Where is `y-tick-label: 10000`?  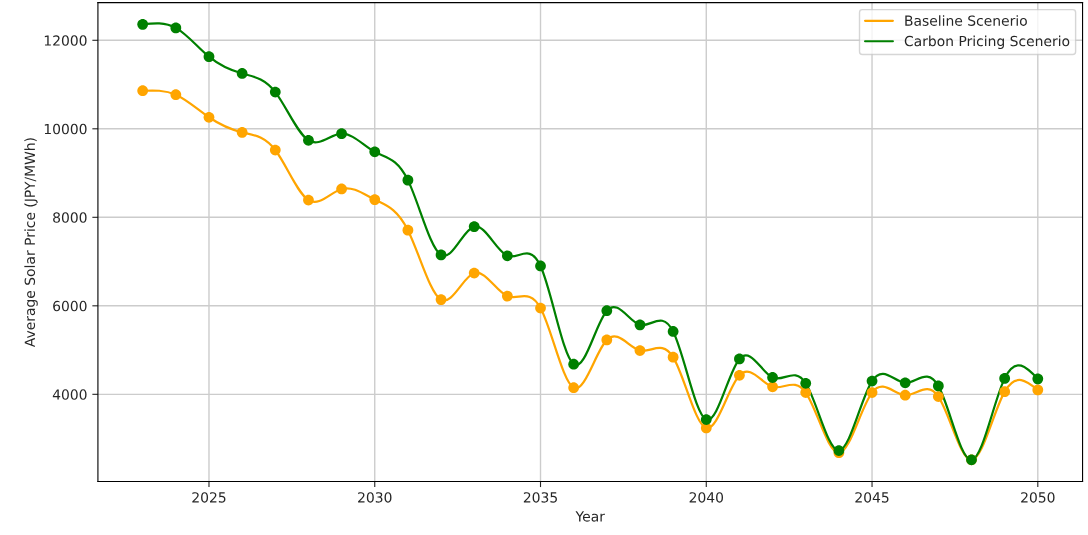
y-tick-label: 10000 is located at coordinates (65, 129).